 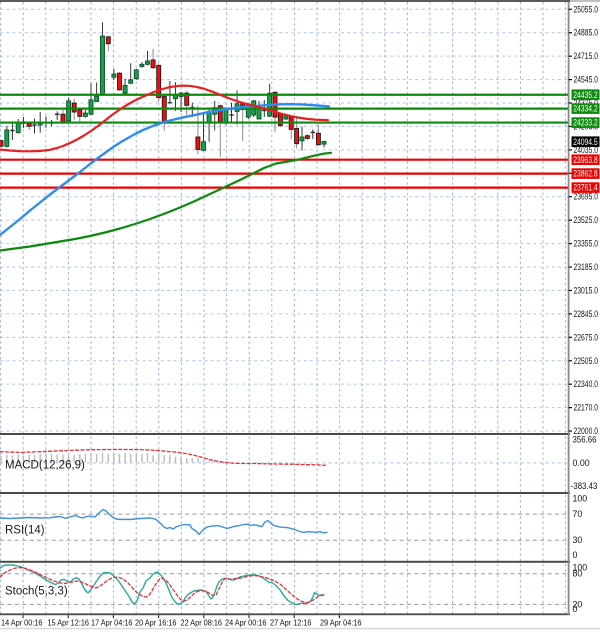 I want to click on svg-text: 24885.0, so click(x=586, y=33).